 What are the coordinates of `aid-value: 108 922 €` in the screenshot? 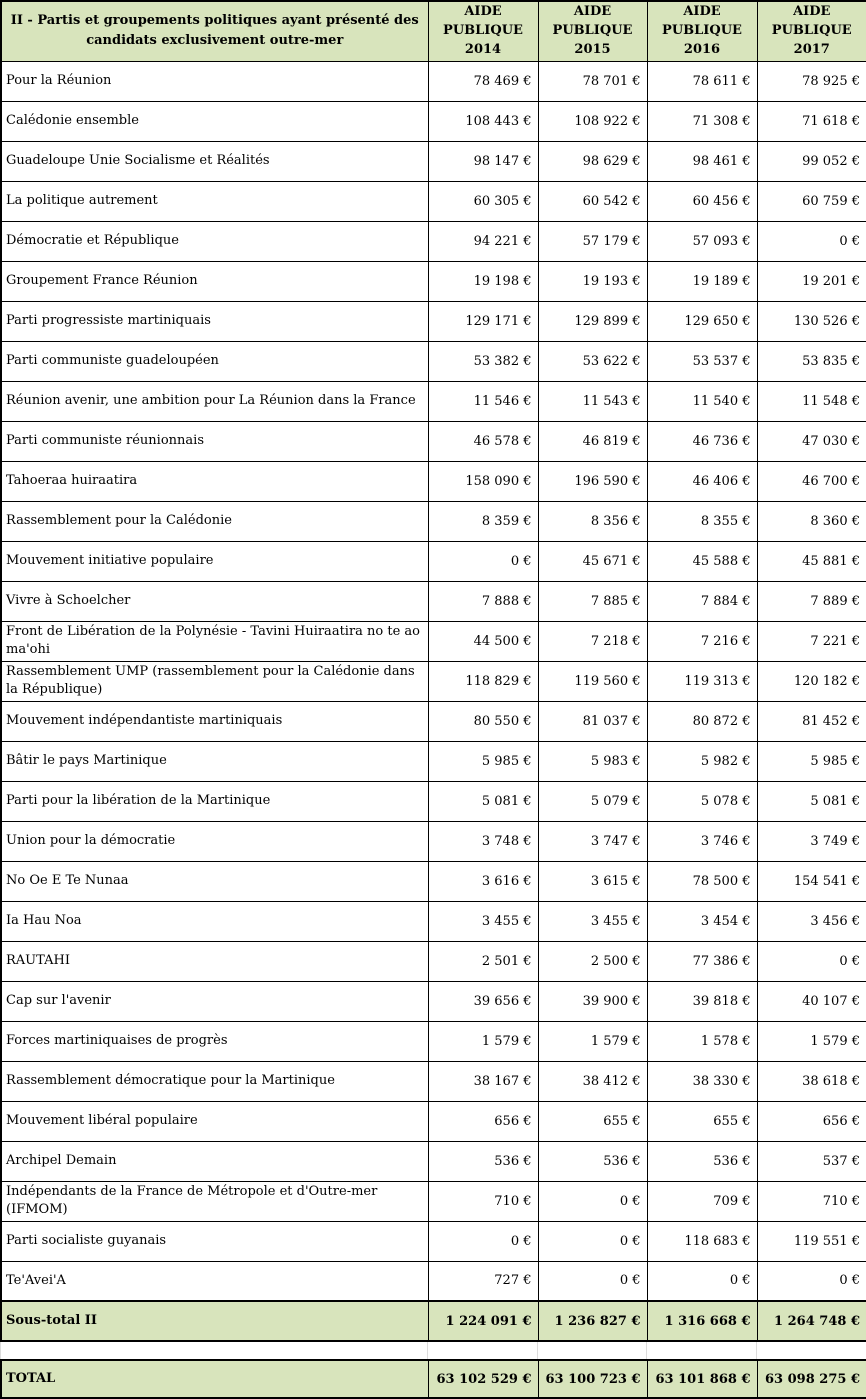 It's located at (592, 121).